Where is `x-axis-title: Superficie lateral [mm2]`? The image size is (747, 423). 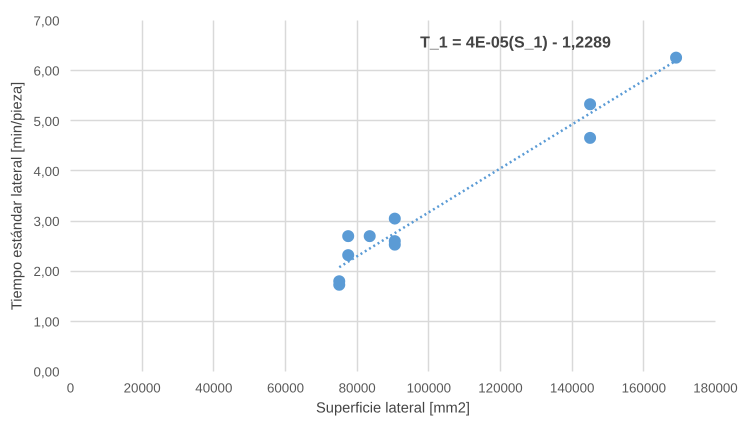 x-axis-title: Superficie lateral [mm2] is located at coordinates (393, 408).